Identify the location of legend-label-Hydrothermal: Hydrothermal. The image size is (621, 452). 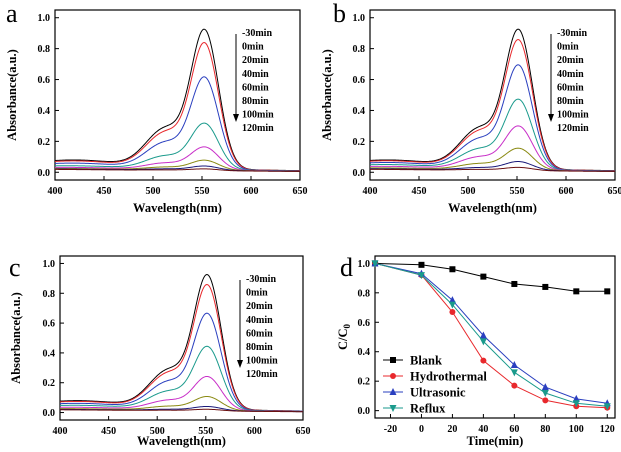
(448, 377).